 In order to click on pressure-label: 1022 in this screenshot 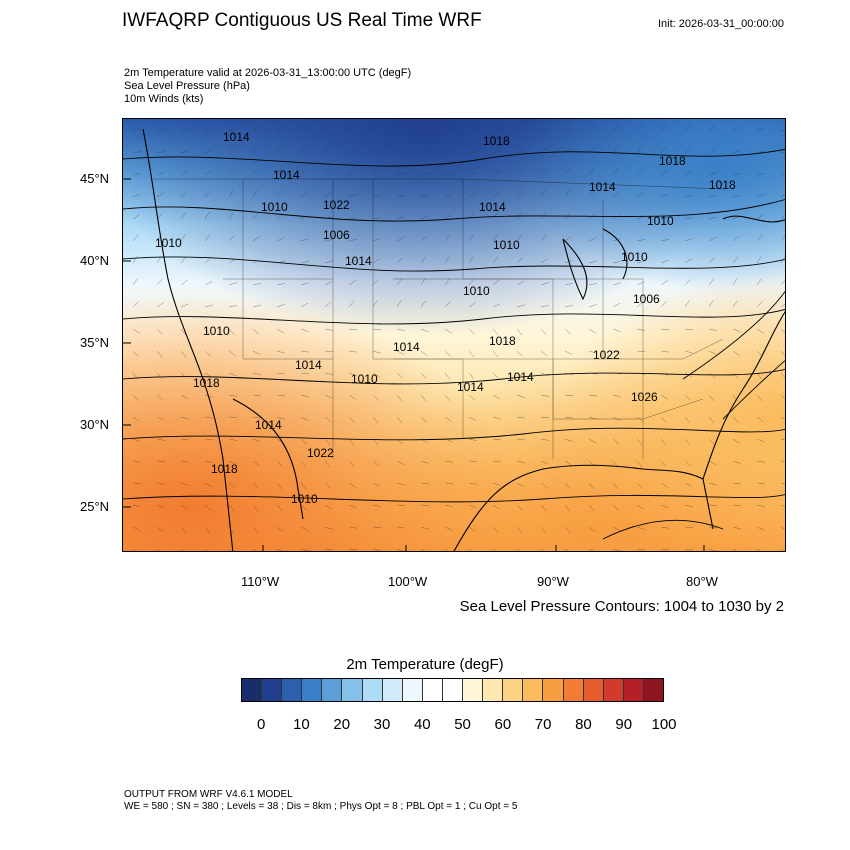, I will do `click(606, 355)`.